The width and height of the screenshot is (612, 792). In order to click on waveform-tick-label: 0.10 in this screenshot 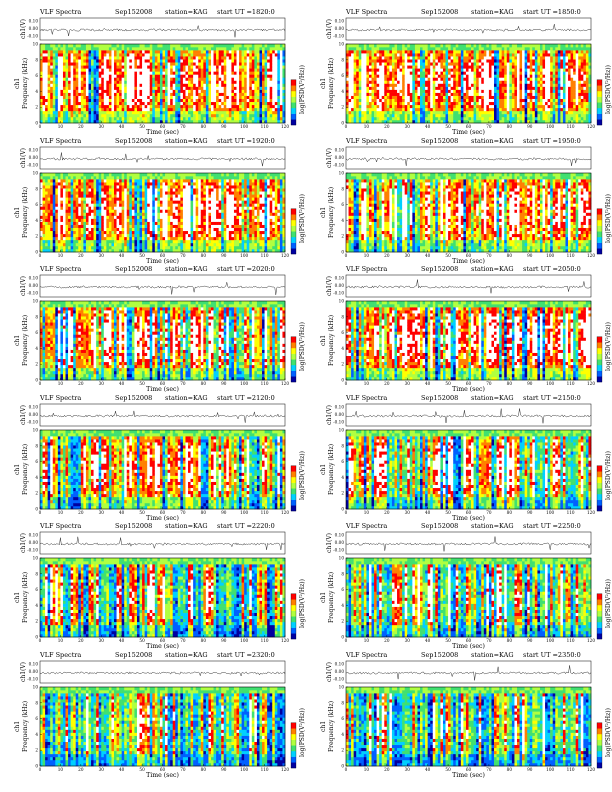, I will do `click(34, 21)`.